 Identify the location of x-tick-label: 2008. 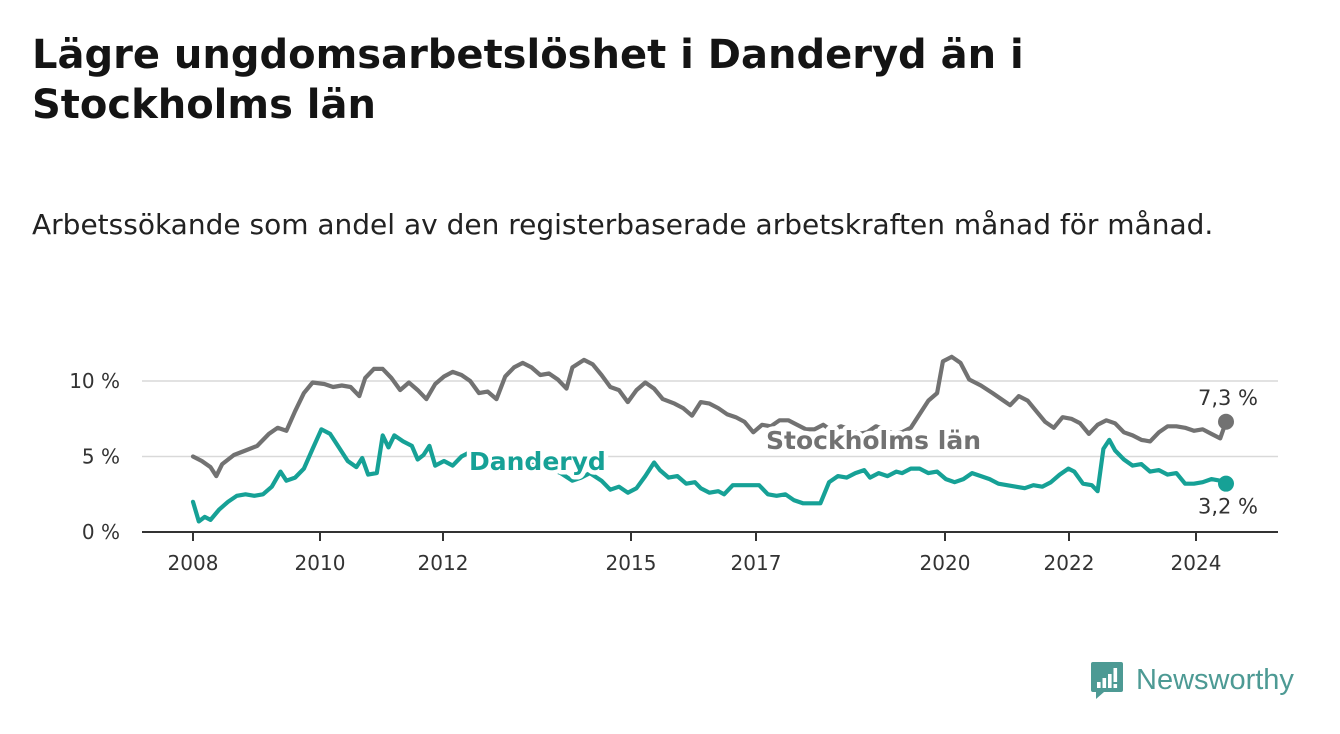
(193, 563).